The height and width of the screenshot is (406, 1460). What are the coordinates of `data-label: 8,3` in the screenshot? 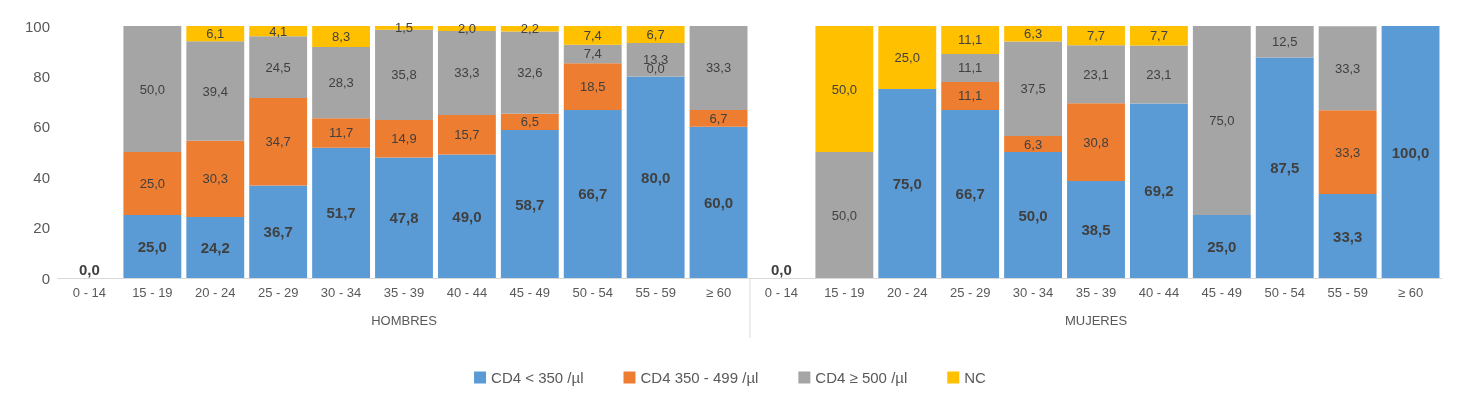 It's located at (341, 36).